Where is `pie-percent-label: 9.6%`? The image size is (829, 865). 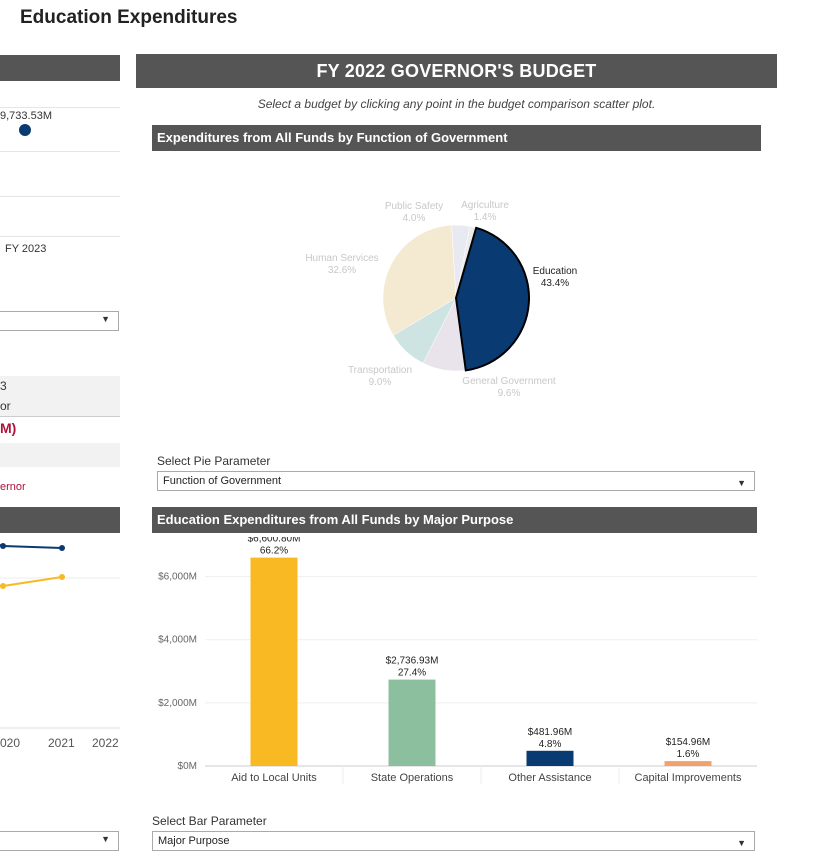 pie-percent-label: 9.6% is located at coordinates (509, 393).